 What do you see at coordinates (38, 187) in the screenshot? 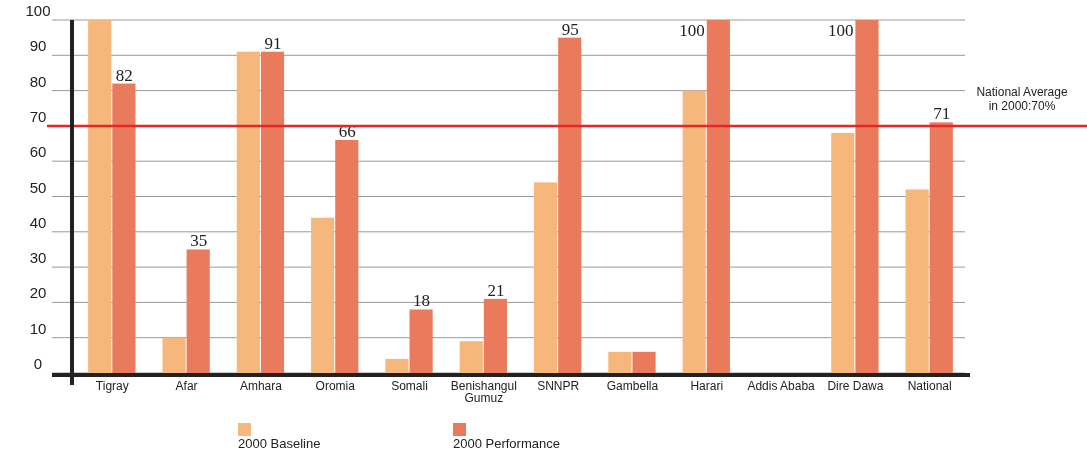
I see `y-tick-label: 50` at bounding box center [38, 187].